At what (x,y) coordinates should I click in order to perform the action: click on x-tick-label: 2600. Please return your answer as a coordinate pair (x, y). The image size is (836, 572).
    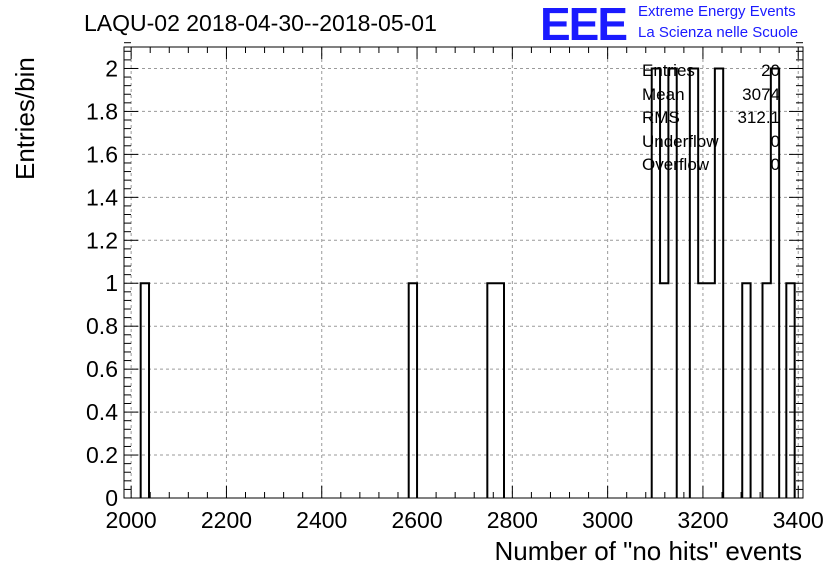
    Looking at the image, I should click on (416, 520).